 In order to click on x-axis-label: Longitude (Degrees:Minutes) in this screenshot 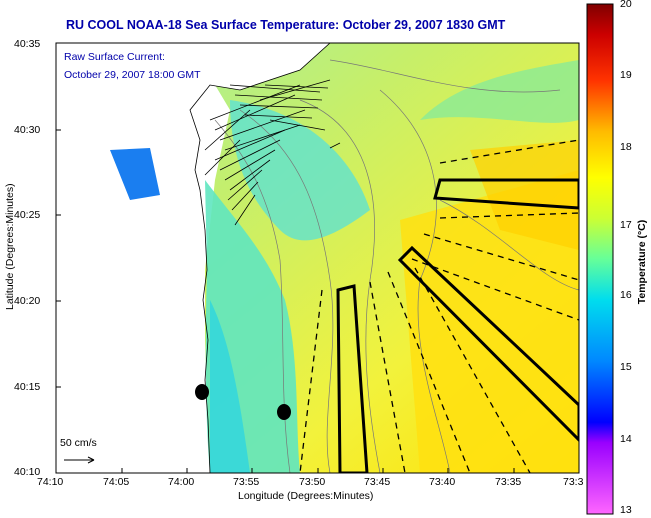, I will do `click(306, 496)`.